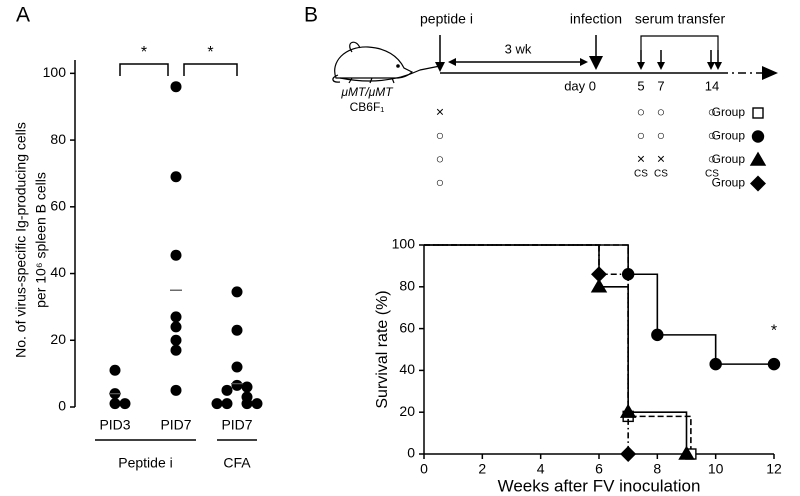  Describe the element at coordinates (599, 469) in the screenshot. I see `x-tick-label: 6` at that location.